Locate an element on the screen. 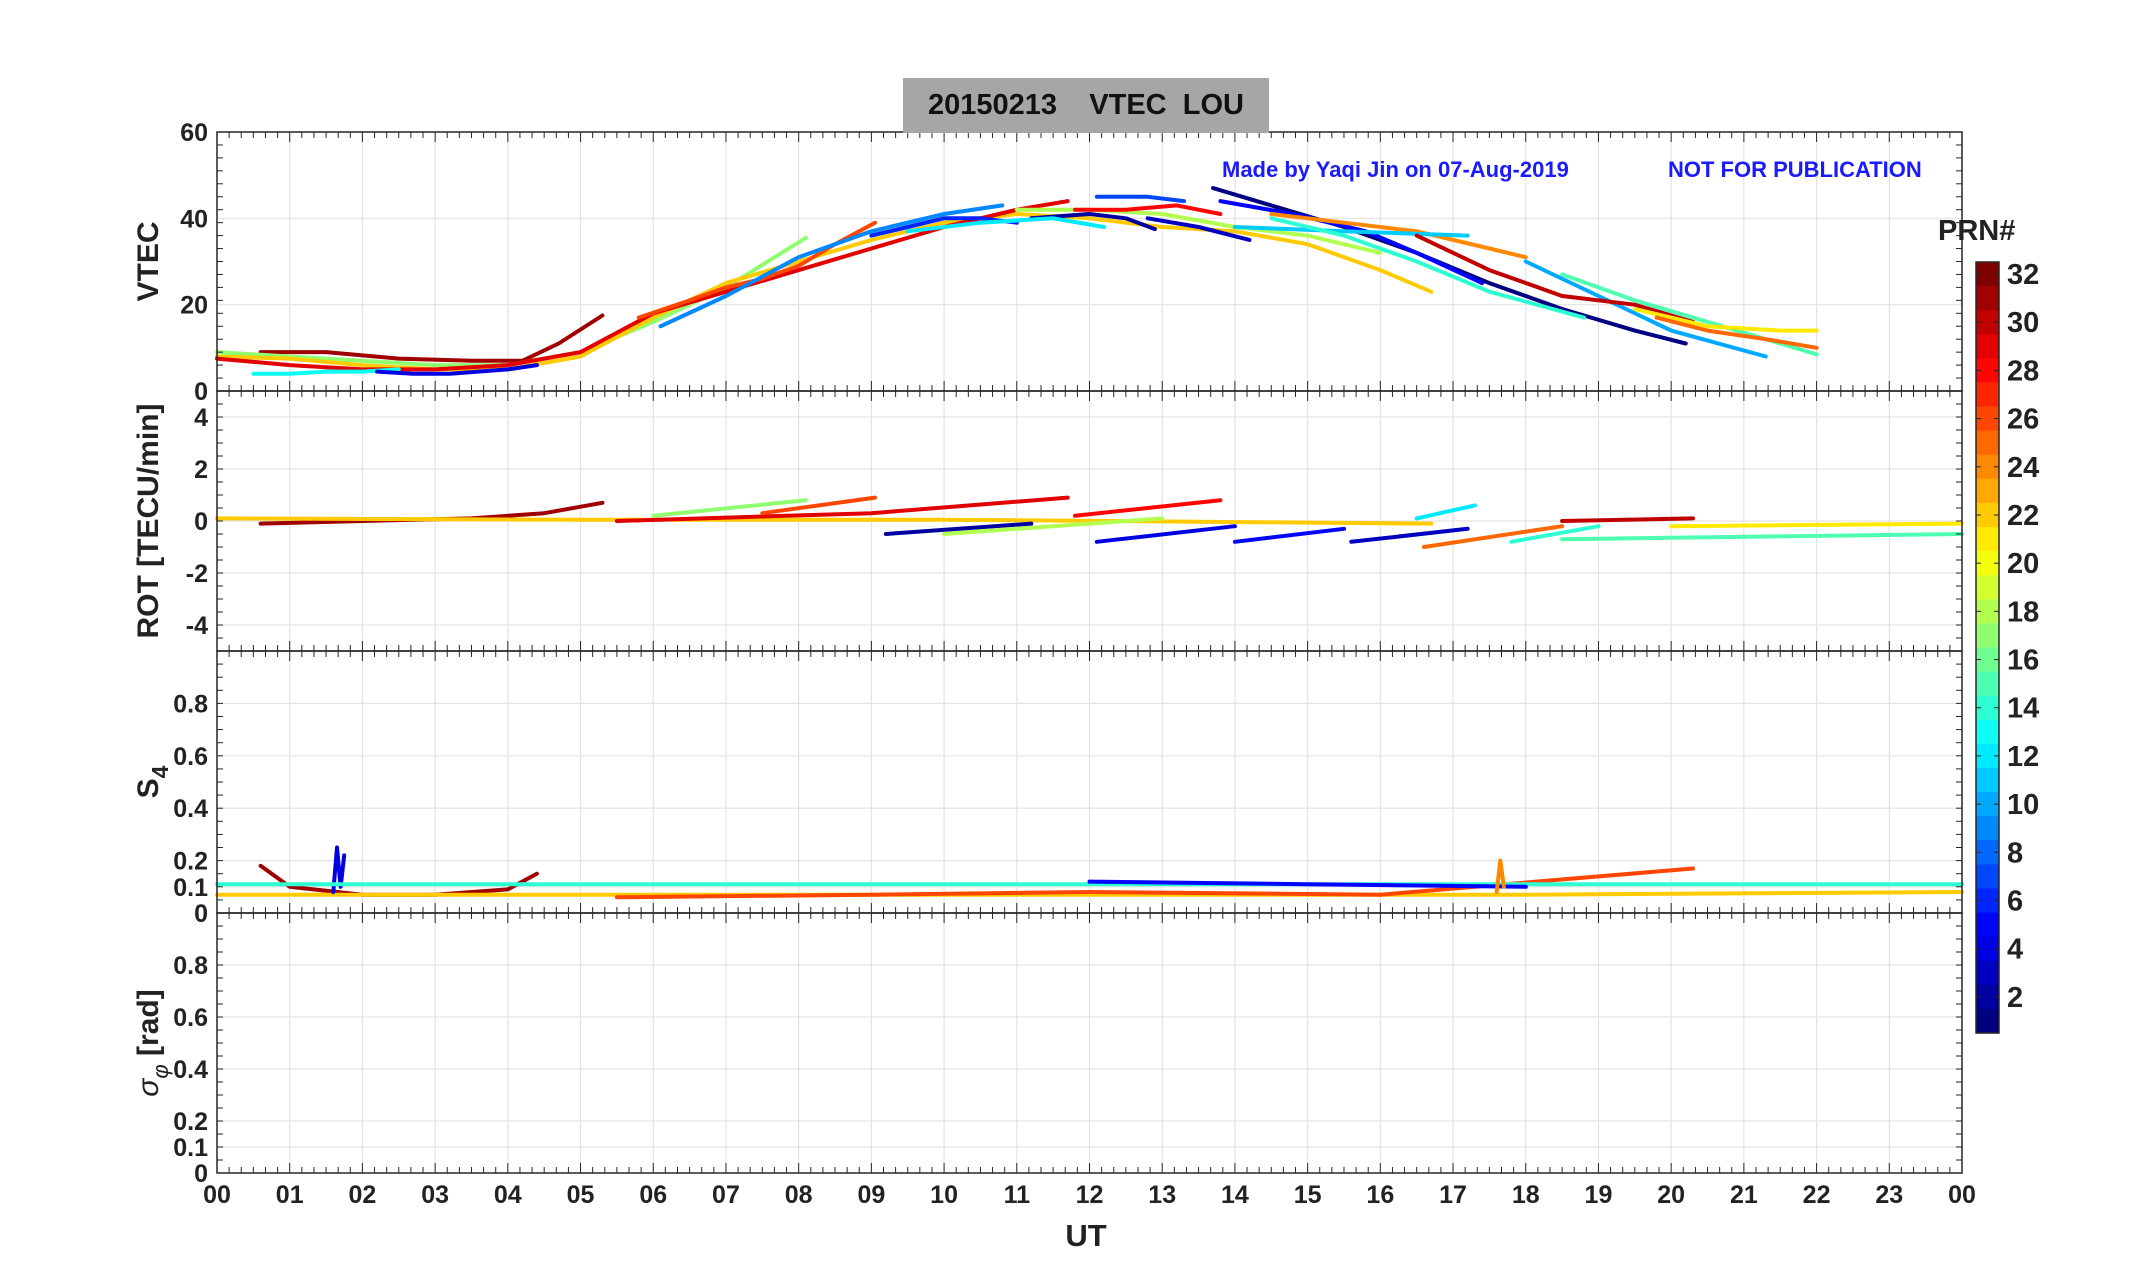 Image resolution: width=2153 pixels, height=1286 pixels. credit-right: NOT FOR PUBLICATION is located at coordinates (1795, 169).